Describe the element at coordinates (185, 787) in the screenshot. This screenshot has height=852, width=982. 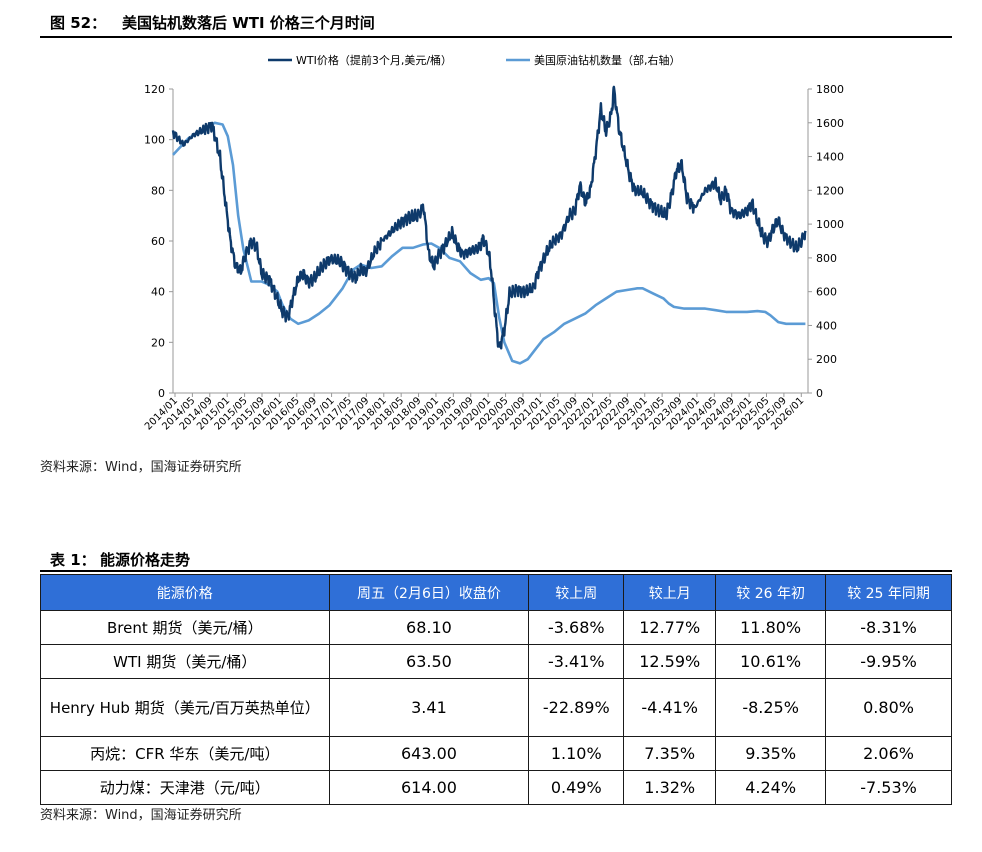
I see `row-name: 动力煤：天津港（元/吨）` at that location.